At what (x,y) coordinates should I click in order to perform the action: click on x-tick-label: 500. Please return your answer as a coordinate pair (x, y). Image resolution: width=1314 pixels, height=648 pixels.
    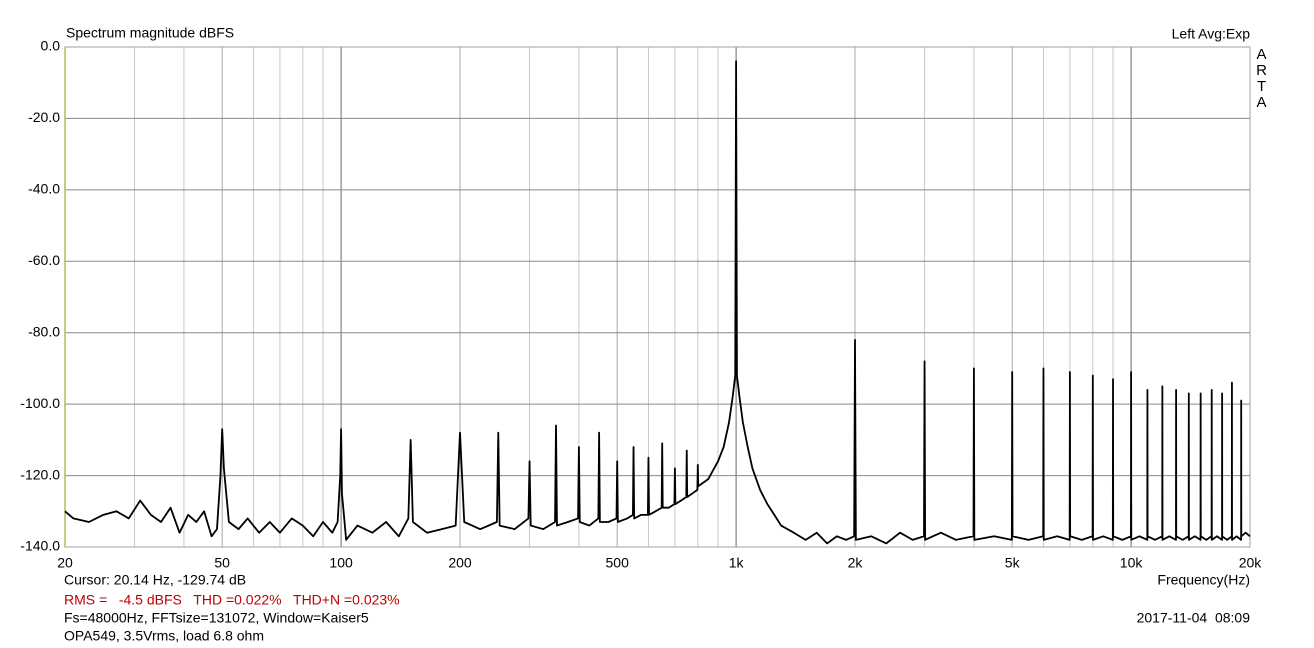
    Looking at the image, I should click on (618, 563).